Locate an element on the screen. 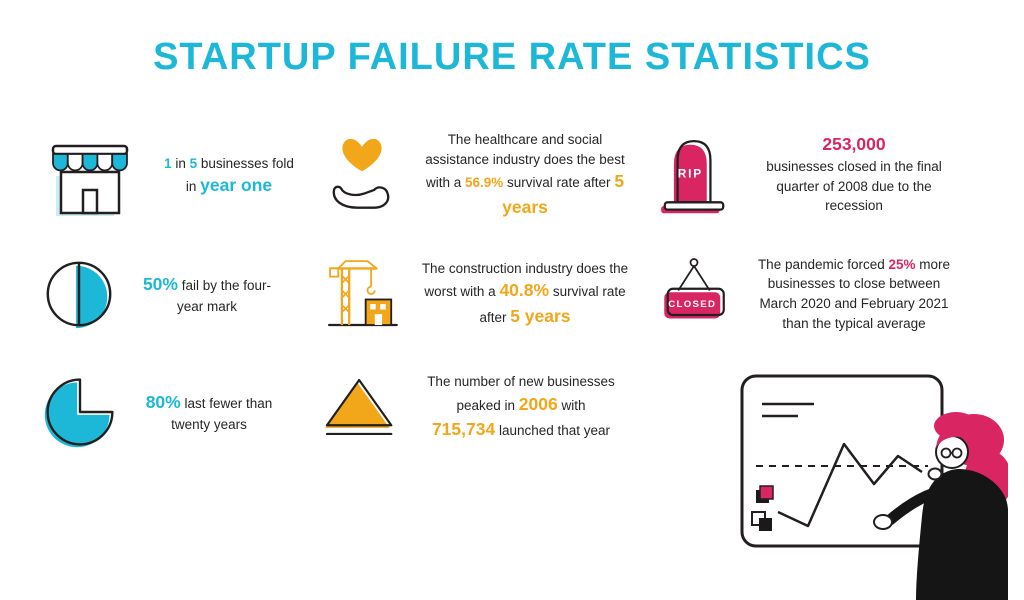  stat-text: 1 in 5 businesses fold in year one is located at coordinates (229, 175).